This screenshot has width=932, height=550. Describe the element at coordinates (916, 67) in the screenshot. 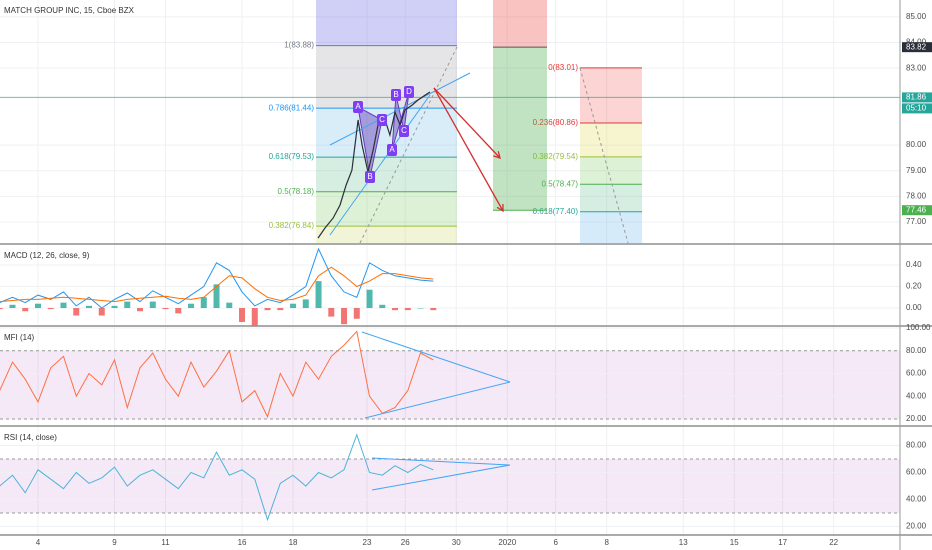

I see `y-tick-label: 83.00` at that location.